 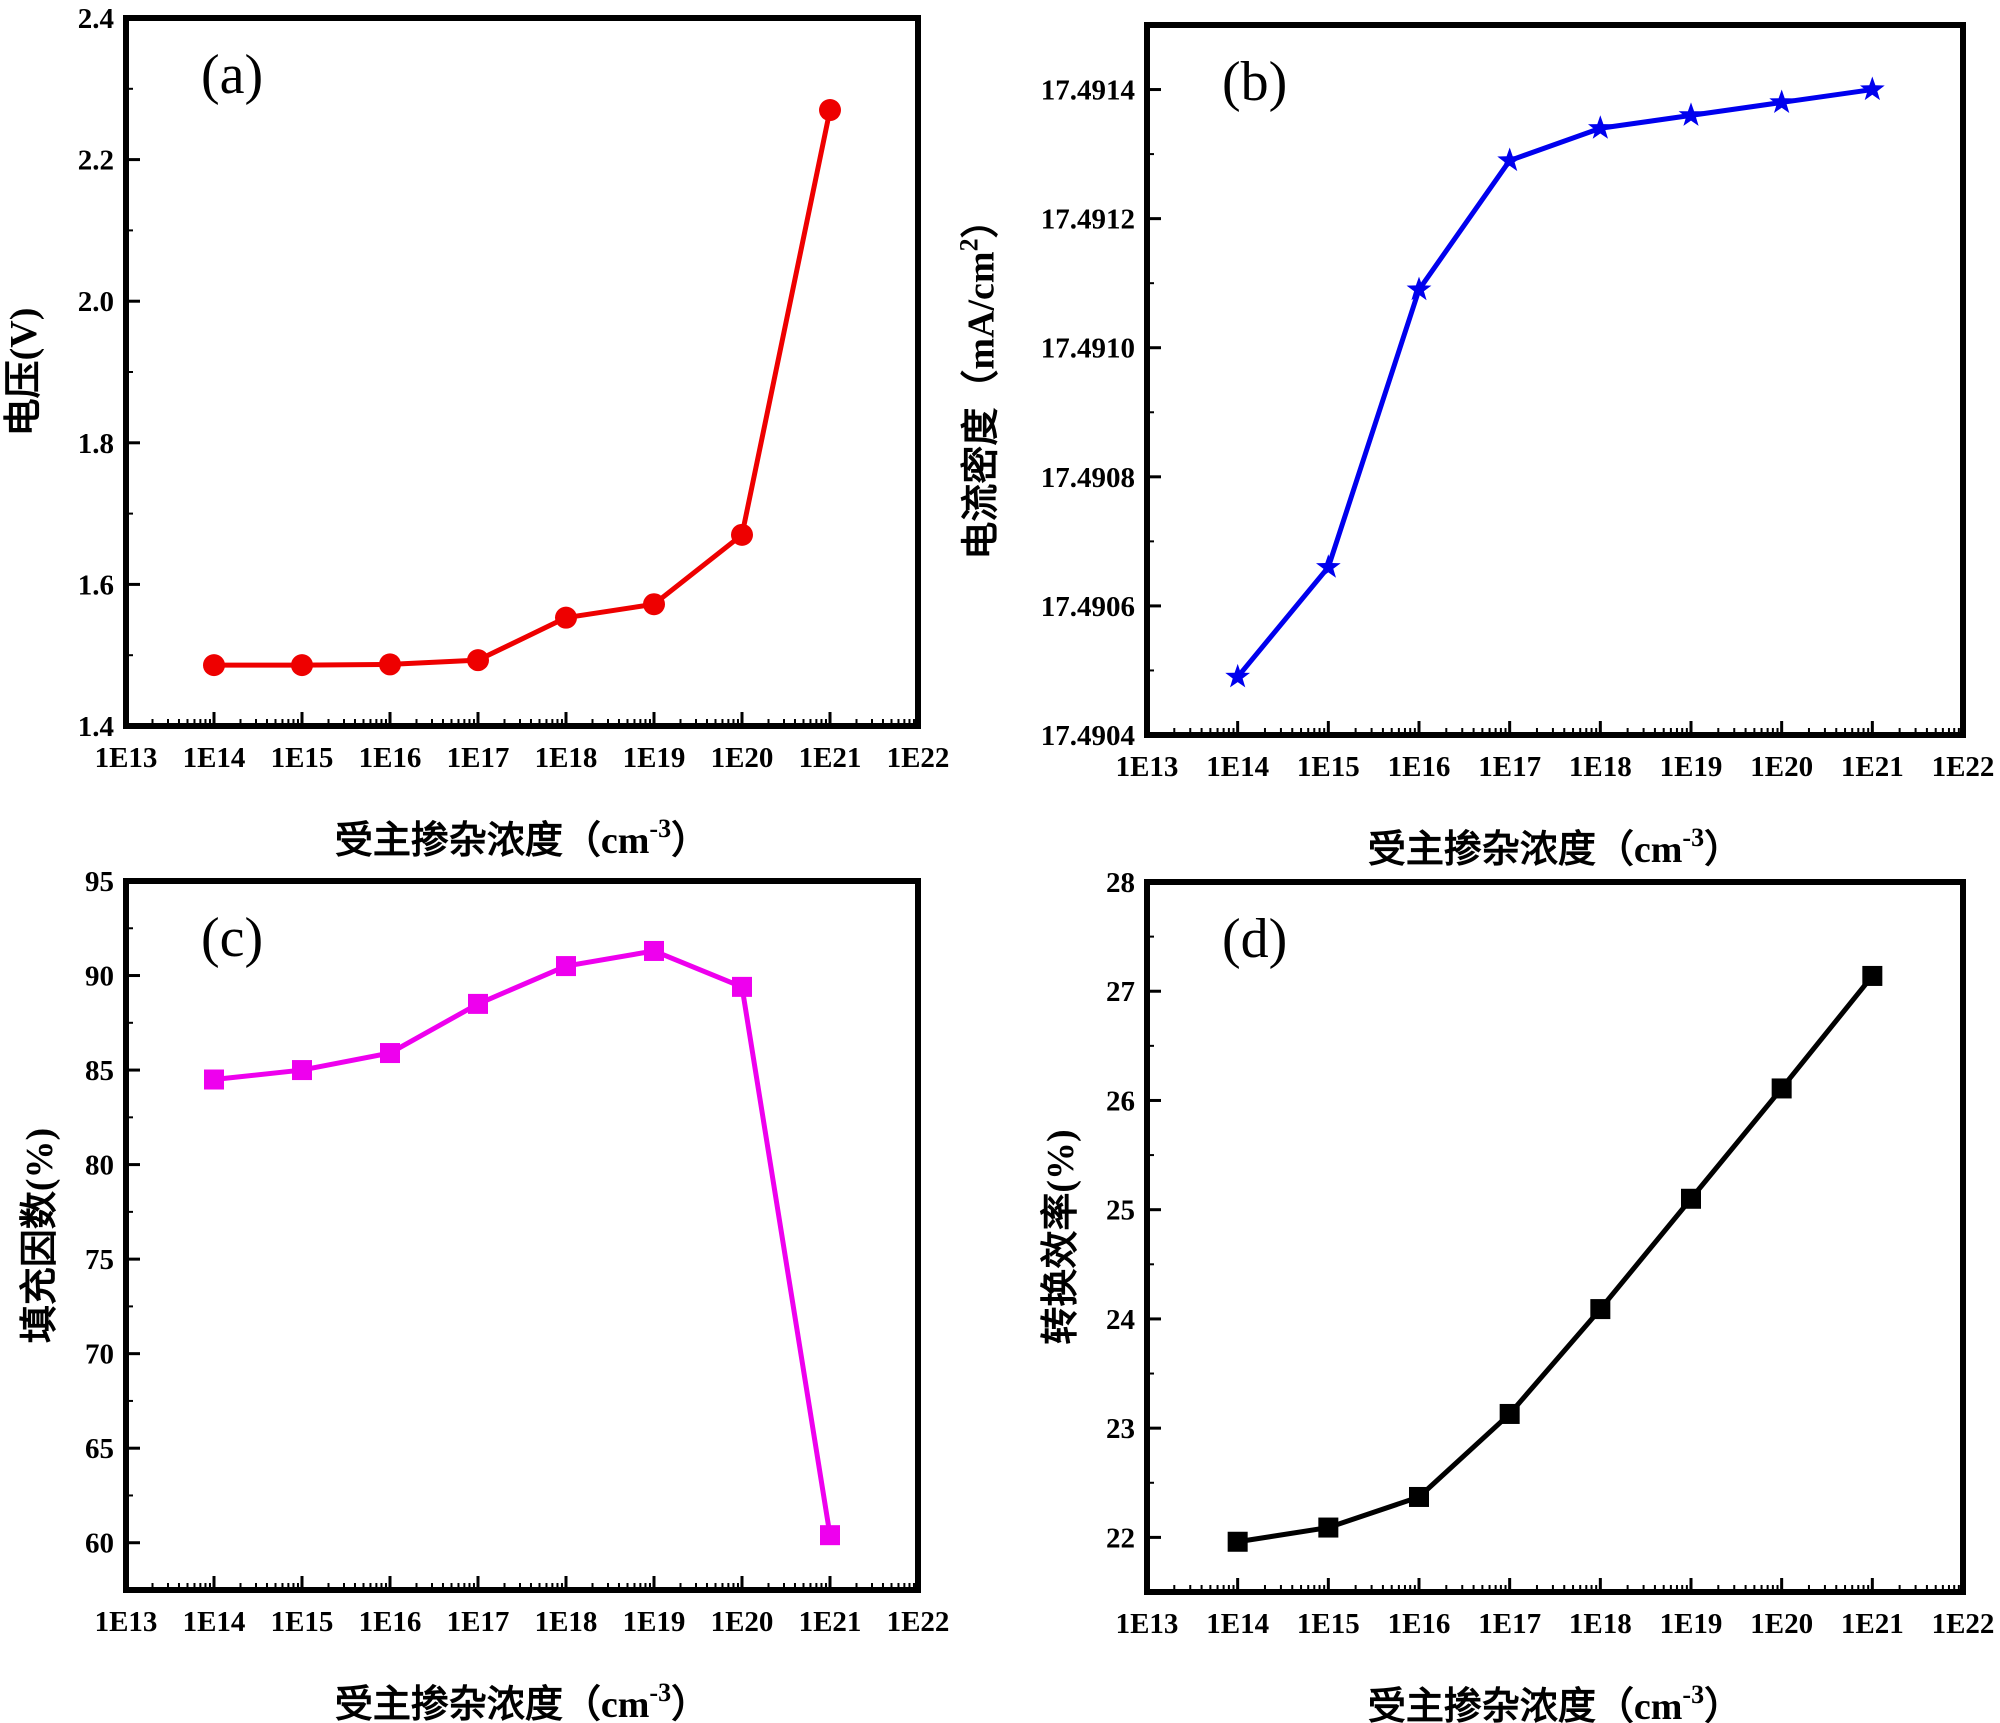 I want to click on voltage-x-tick-label: 1E18, so click(x=566, y=758).